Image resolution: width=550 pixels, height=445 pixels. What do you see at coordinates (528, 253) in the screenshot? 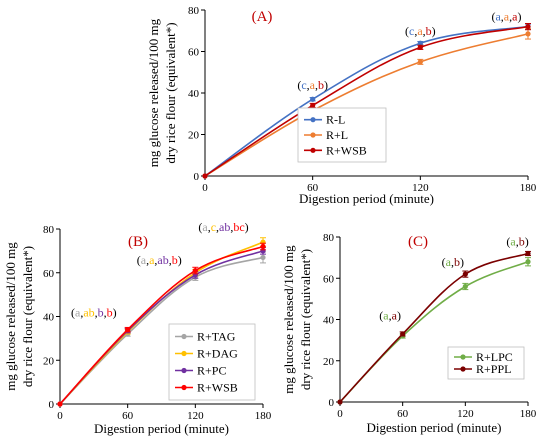
I see `data-point-R+PPL` at bounding box center [528, 253].